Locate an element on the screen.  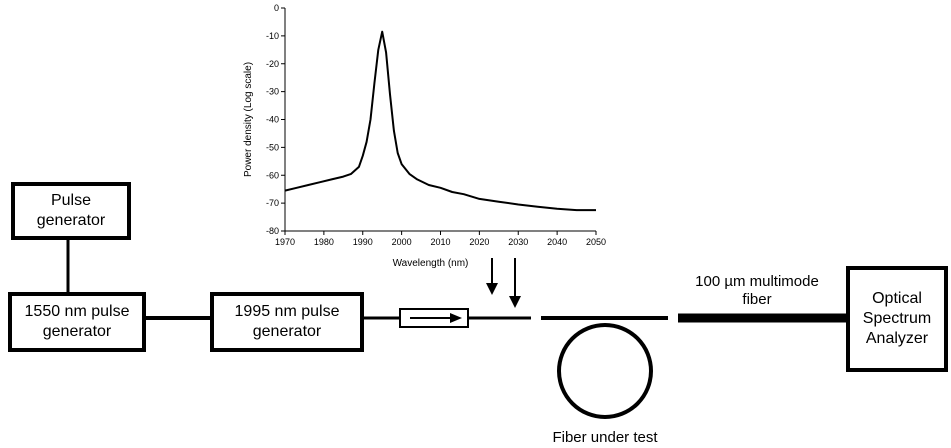
y-tick-label: -40 is located at coordinates (272, 120).